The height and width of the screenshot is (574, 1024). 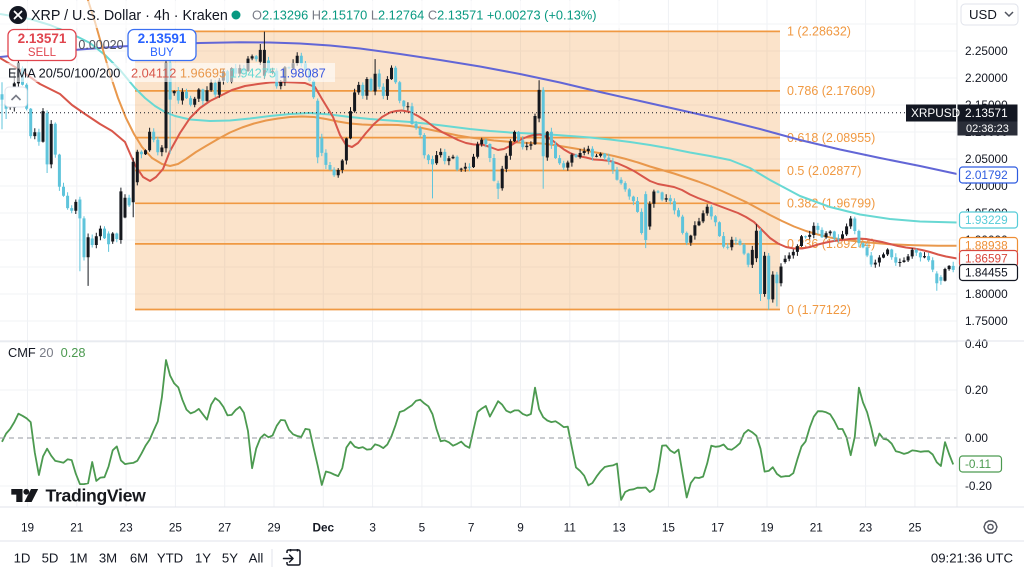 I want to click on svg-text: USD, so click(x=983, y=14).